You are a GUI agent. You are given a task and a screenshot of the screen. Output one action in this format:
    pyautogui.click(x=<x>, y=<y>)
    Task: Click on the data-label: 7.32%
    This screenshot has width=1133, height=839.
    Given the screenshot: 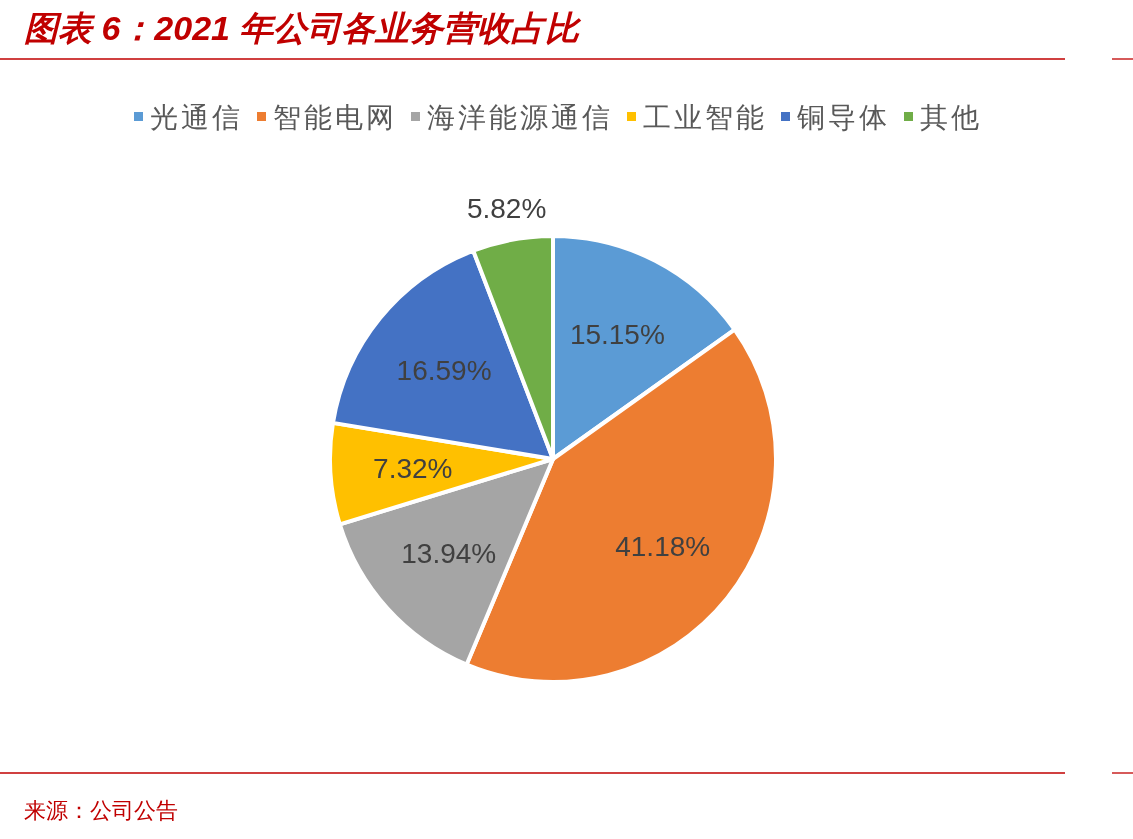 What is the action you would take?
    pyautogui.click(x=413, y=468)
    